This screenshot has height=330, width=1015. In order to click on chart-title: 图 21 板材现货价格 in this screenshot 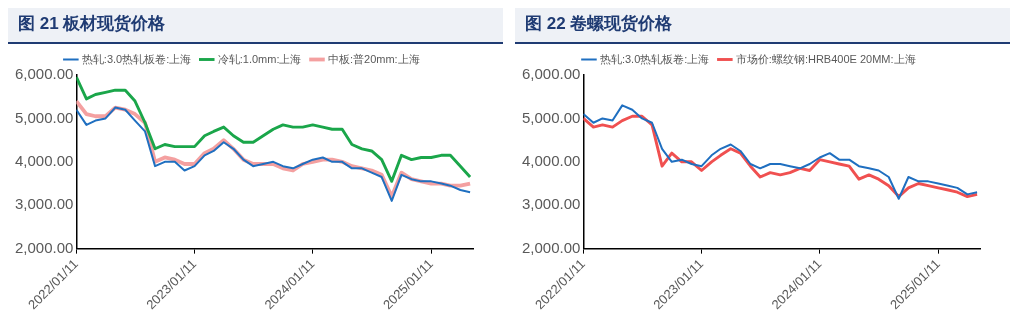, I will do `click(255, 26)`.